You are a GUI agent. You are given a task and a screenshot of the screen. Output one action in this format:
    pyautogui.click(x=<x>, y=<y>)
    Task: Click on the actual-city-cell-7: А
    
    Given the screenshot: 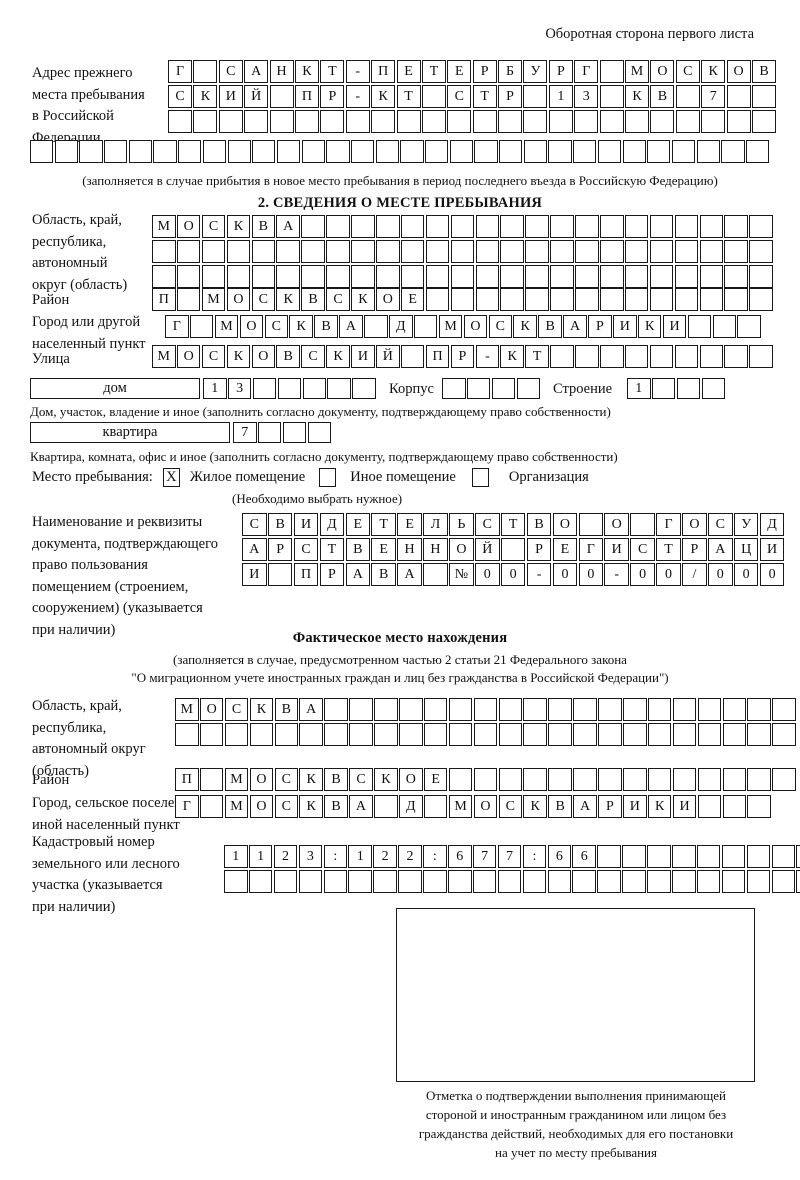 What is the action you would take?
    pyautogui.click(x=361, y=806)
    